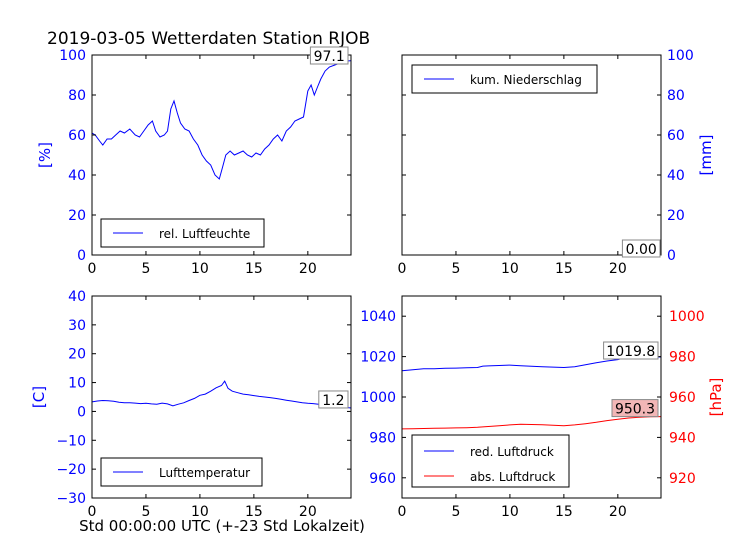  I want to click on humidity-frame, so click(221, 155).